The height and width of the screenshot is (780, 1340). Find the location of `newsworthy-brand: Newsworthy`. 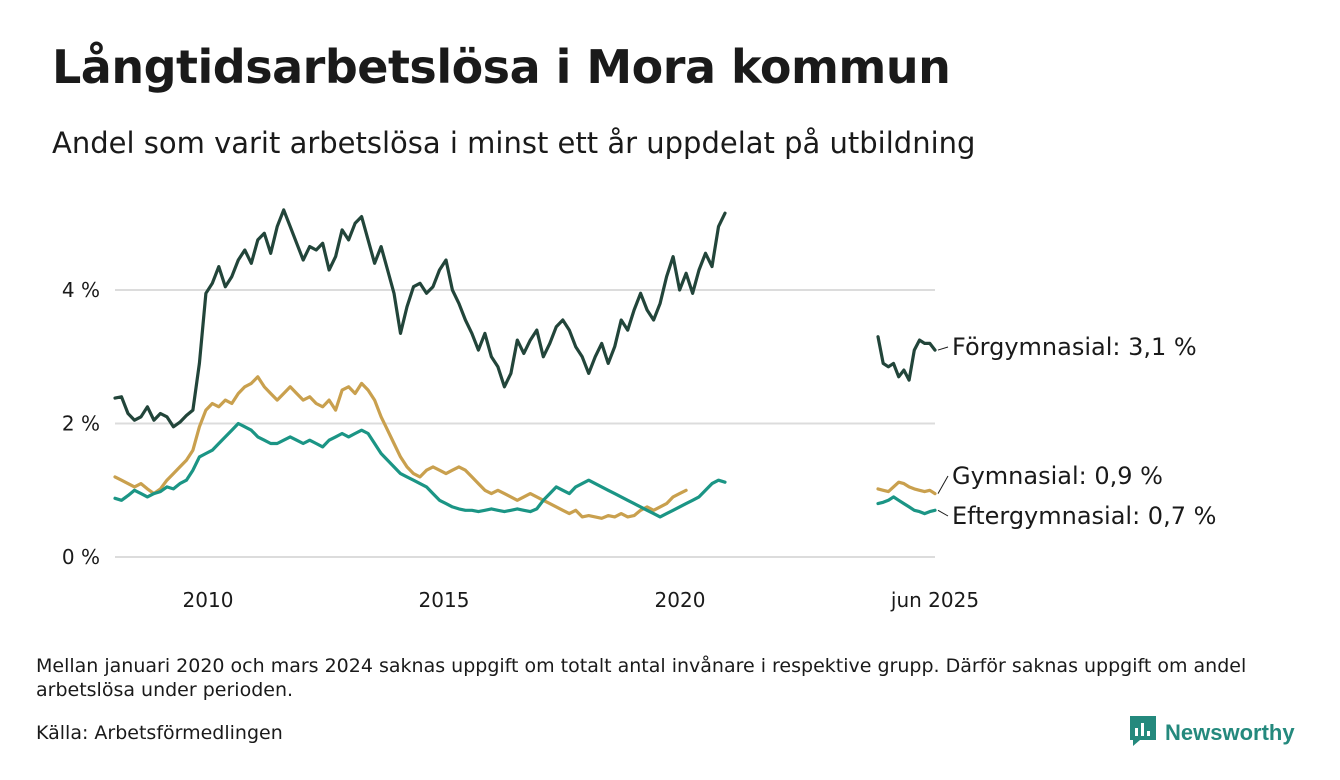

newsworthy-brand: Newsworthy is located at coordinates (1211, 733).